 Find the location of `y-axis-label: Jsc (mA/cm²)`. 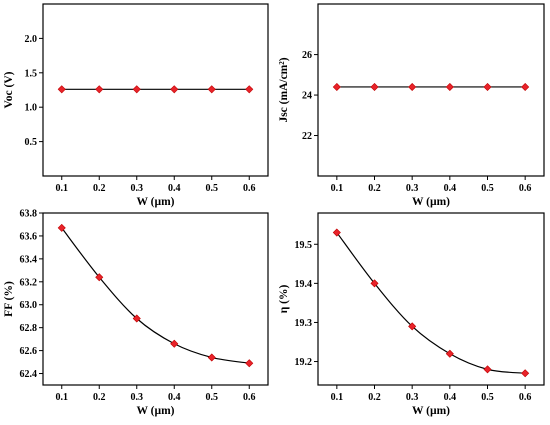

y-axis-label: Jsc (mA/cm²) is located at coordinates (284, 89).